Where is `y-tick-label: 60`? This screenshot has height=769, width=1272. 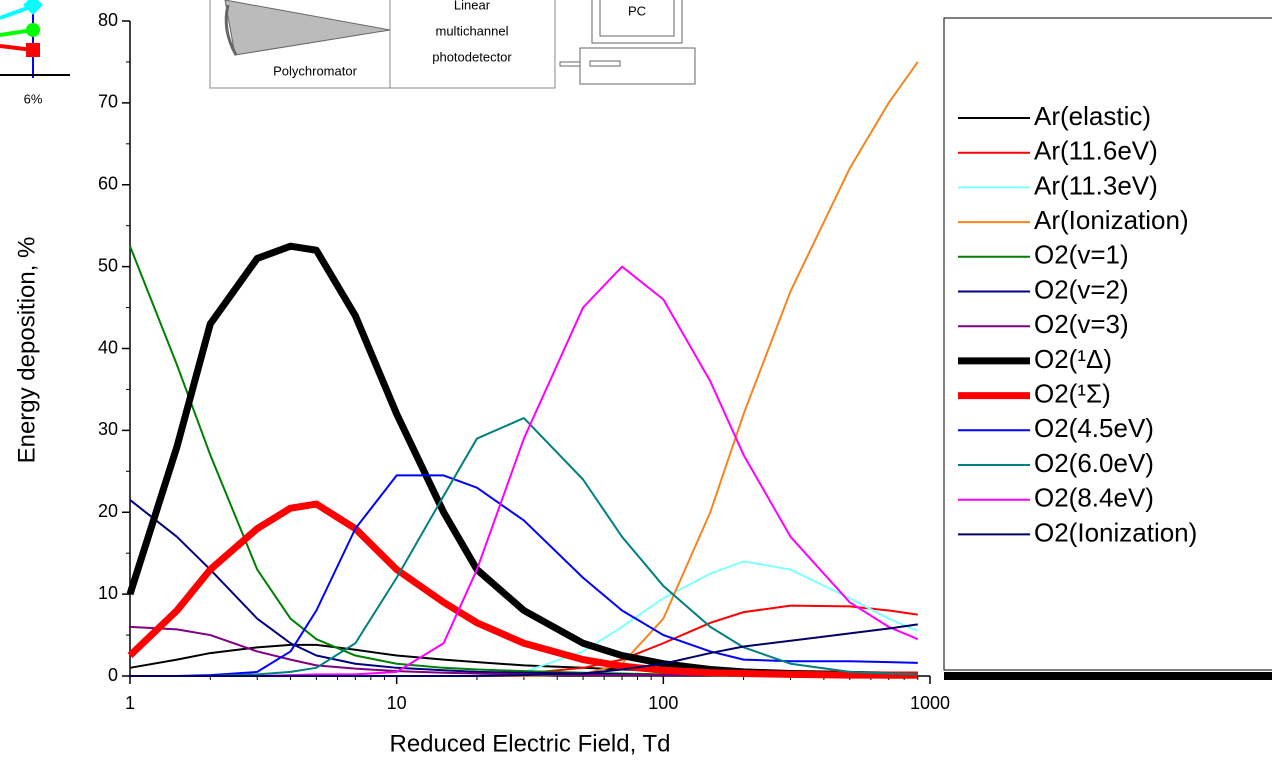 y-tick-label: 60 is located at coordinates (108, 184).